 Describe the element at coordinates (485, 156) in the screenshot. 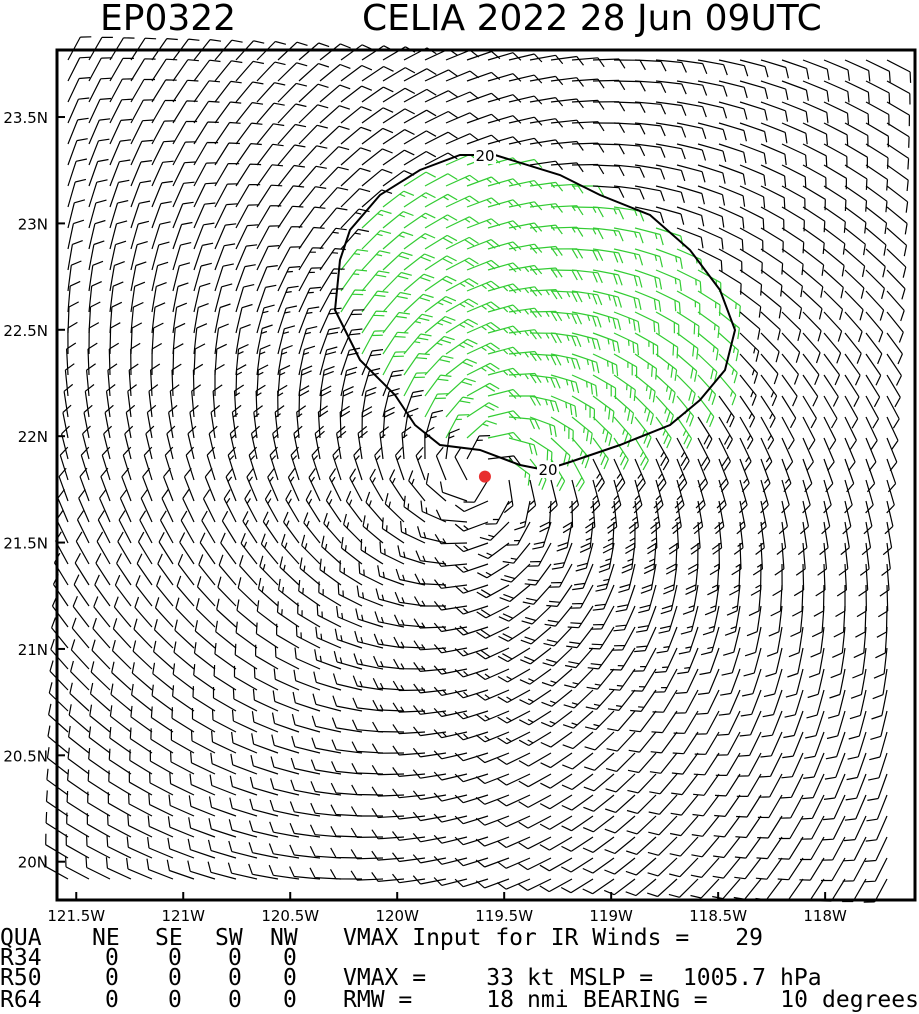

I see `label-bg` at that location.